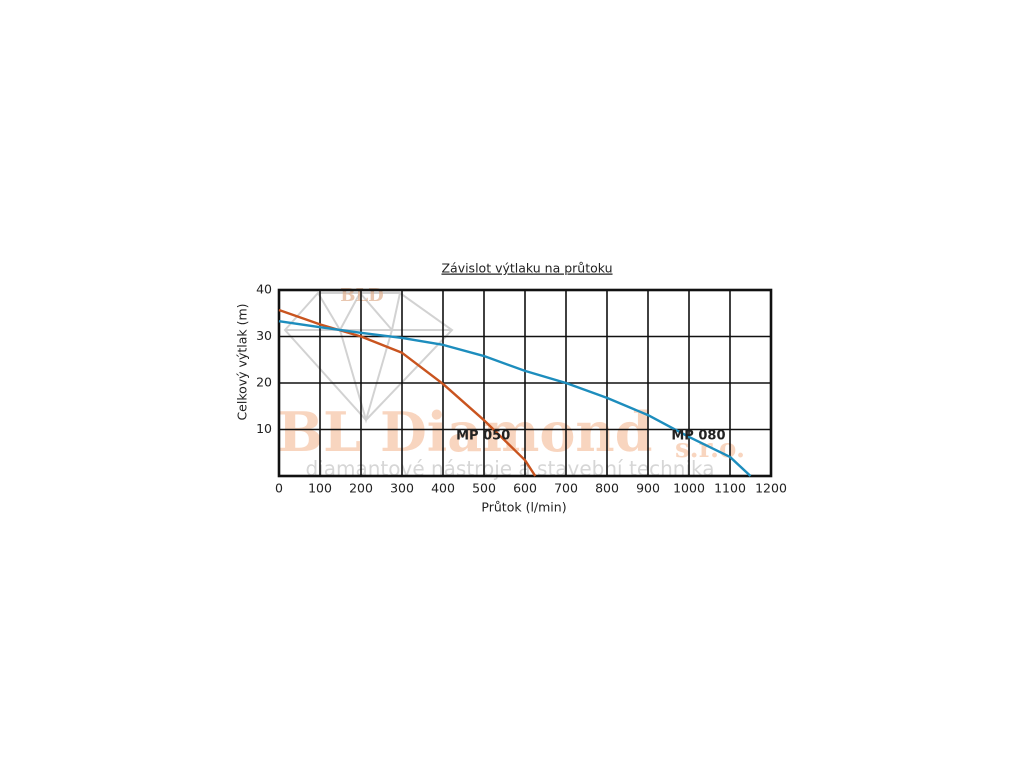 This screenshot has width=1024, height=768. Describe the element at coordinates (264, 382) in the screenshot. I see `y-tick-label: 20` at that location.